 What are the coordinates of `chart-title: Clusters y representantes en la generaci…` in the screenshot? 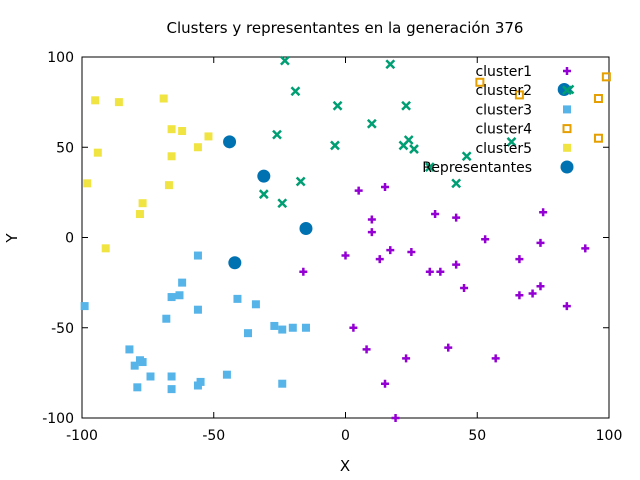 It's located at (345, 28).